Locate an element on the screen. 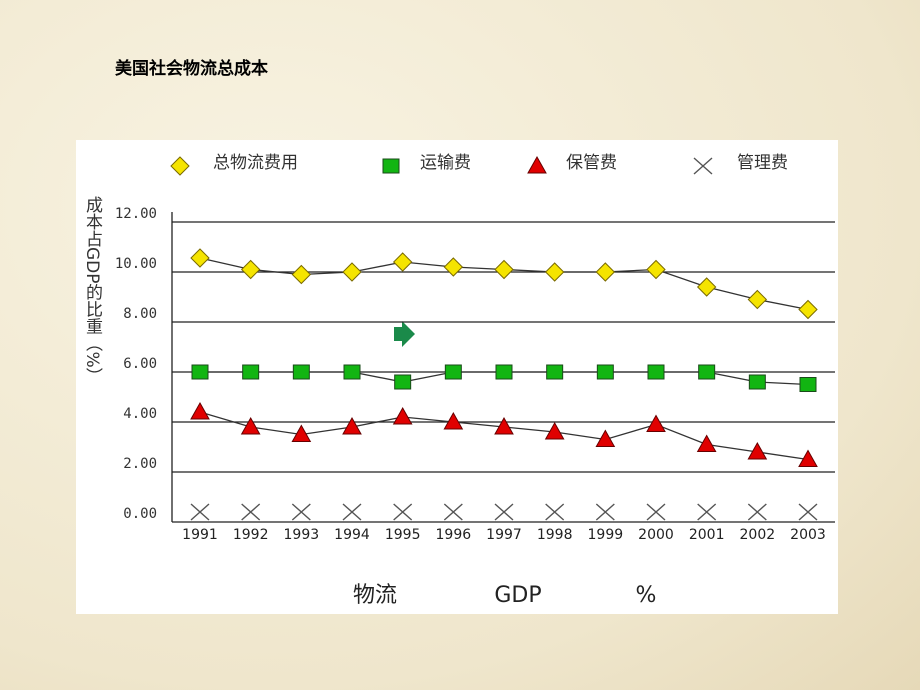 The image size is (920, 694). y-tick-label: 2.00 is located at coordinates (140, 464).